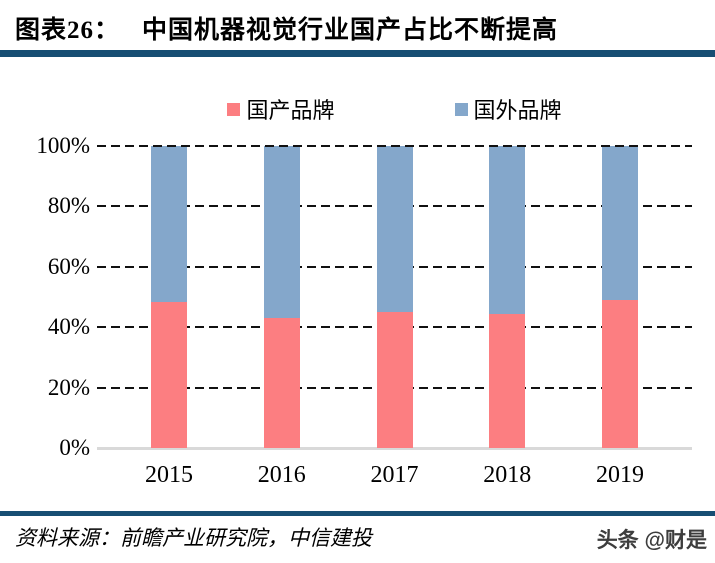  I want to click on y-axis-tick-label: 0%, so click(74, 447).